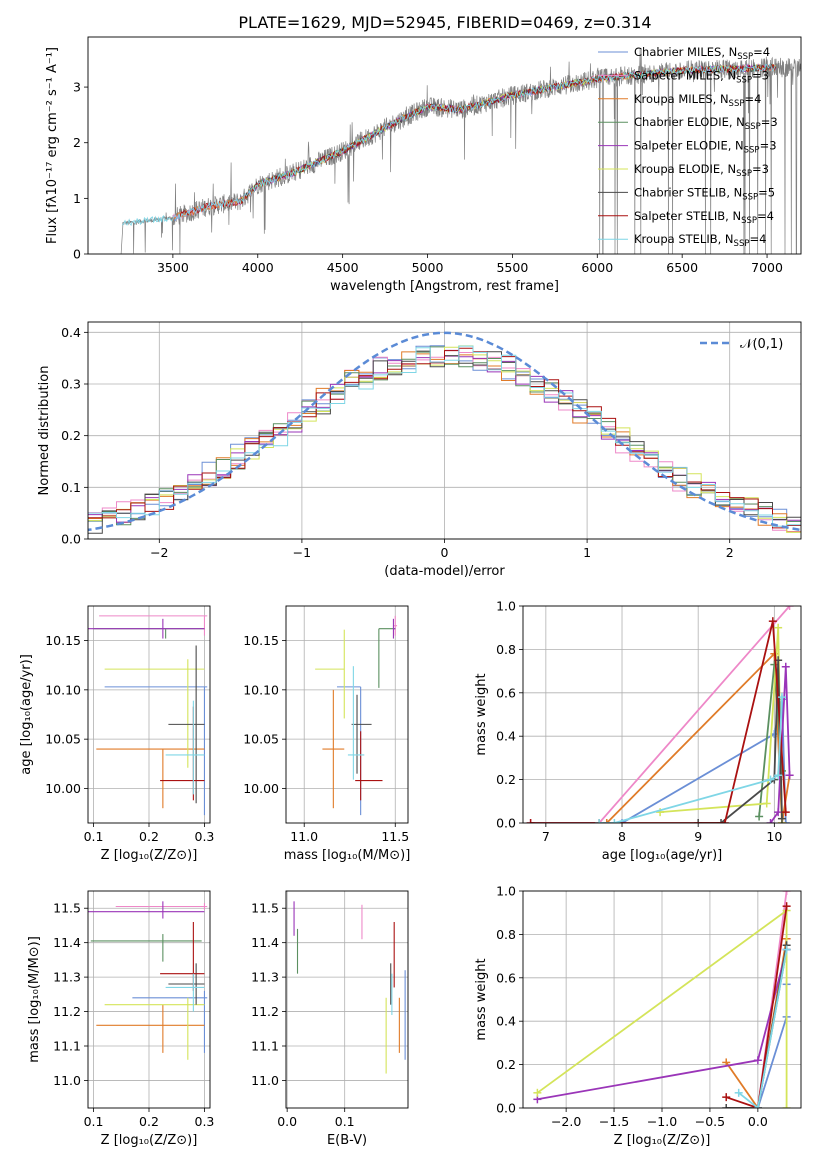 Image resolution: width=819 pixels, height=1170 pixels. What do you see at coordinates (758, 1121) in the screenshot?
I see `x-tick-label: 0.0` at bounding box center [758, 1121].